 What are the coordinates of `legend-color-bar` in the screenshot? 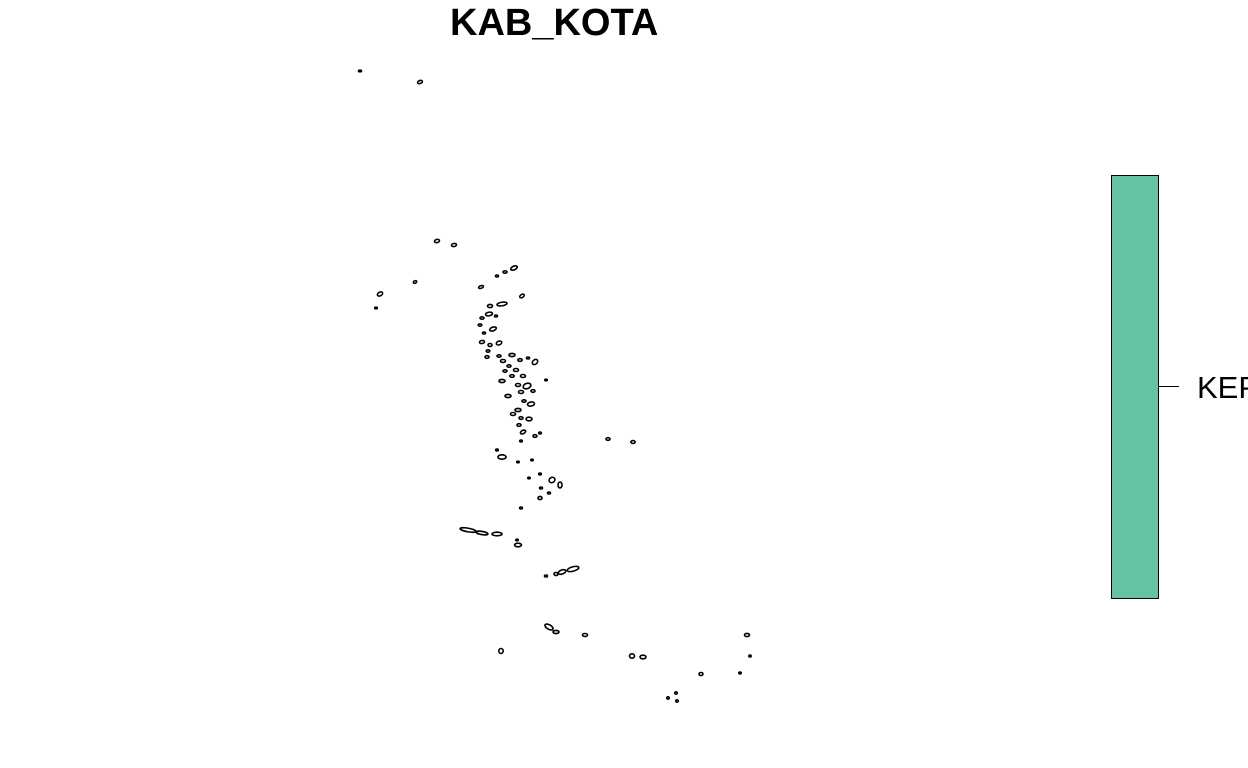 It's located at (1135, 387).